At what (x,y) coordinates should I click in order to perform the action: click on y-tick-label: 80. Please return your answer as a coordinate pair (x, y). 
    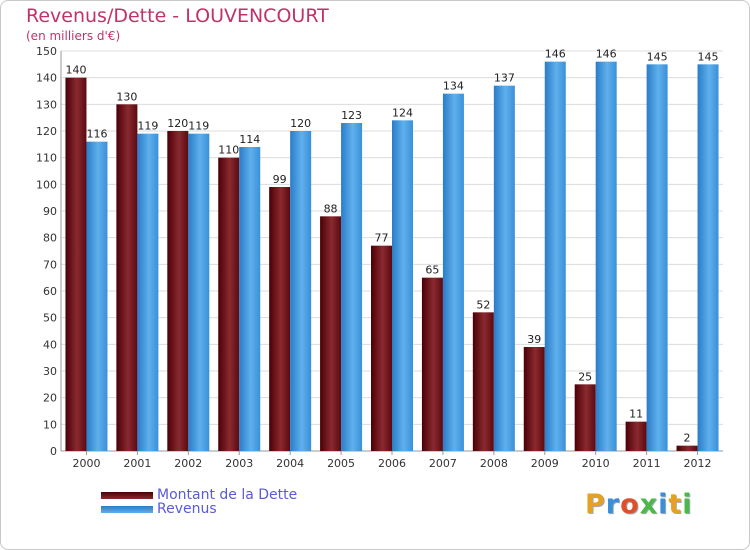
    Looking at the image, I should click on (50, 238).